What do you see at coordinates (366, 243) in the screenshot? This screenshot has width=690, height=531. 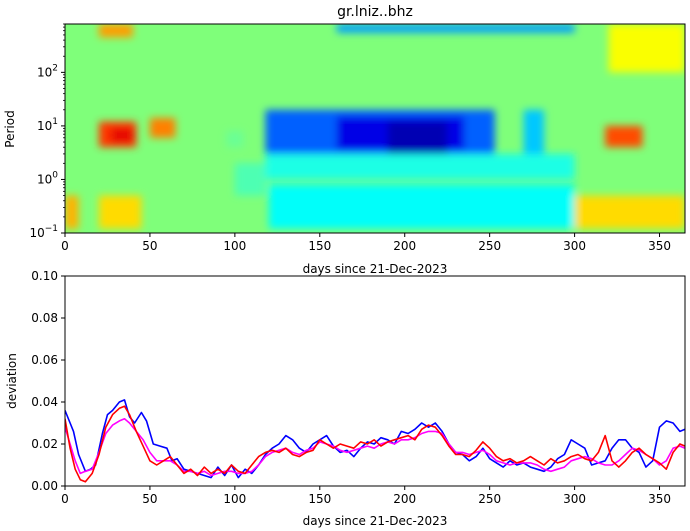 I see `spectrogram-x-axis: 0 50 100 150 200 250 300 350` at bounding box center [366, 243].